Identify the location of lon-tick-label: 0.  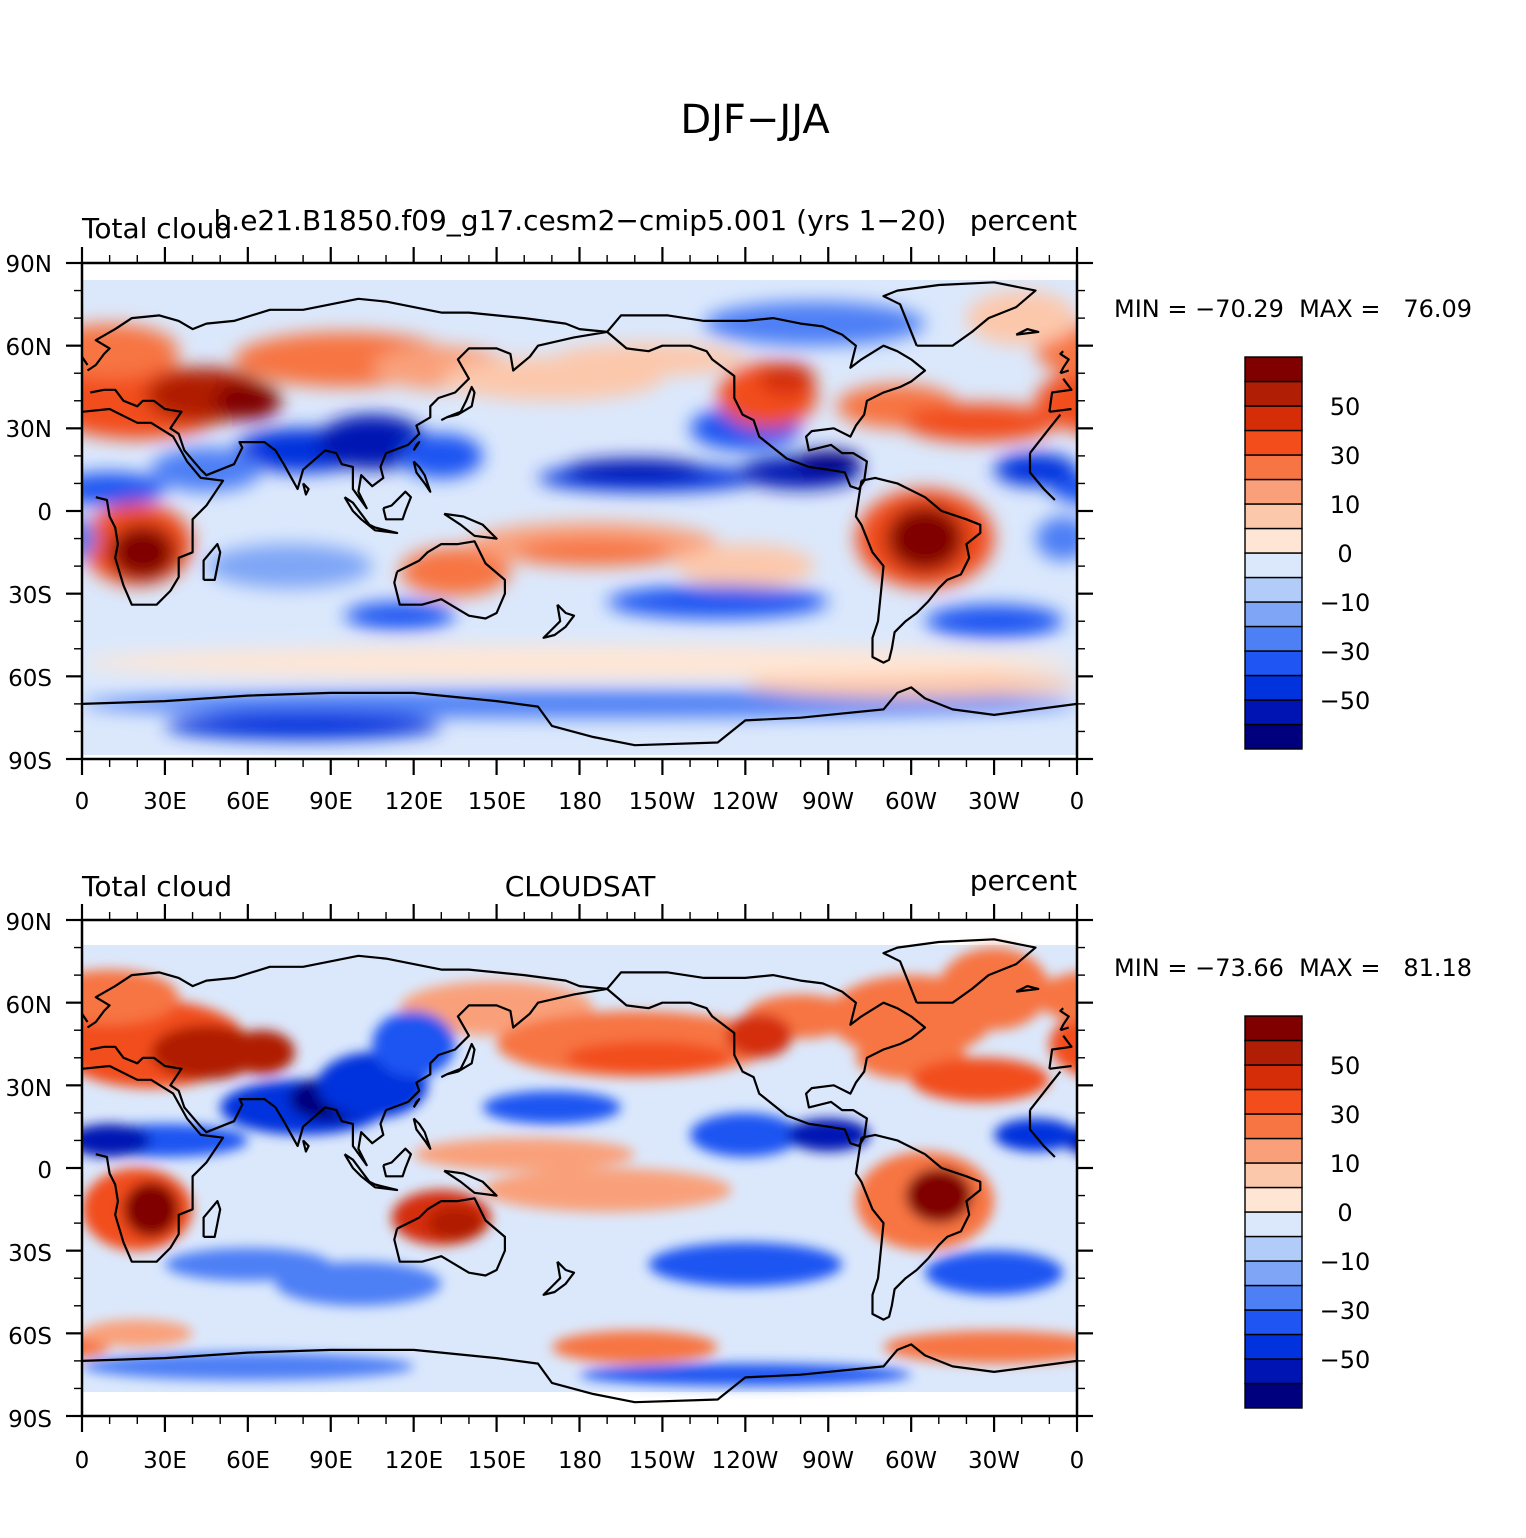
(1077, 1461).